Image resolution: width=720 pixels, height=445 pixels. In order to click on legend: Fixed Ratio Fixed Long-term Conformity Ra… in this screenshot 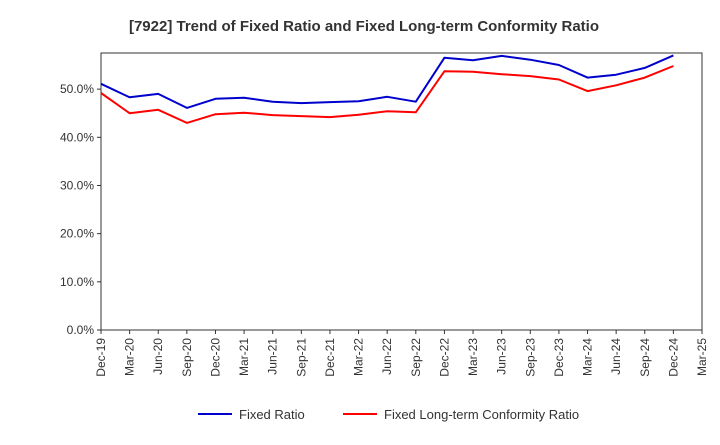, I will do `click(388, 414)`.